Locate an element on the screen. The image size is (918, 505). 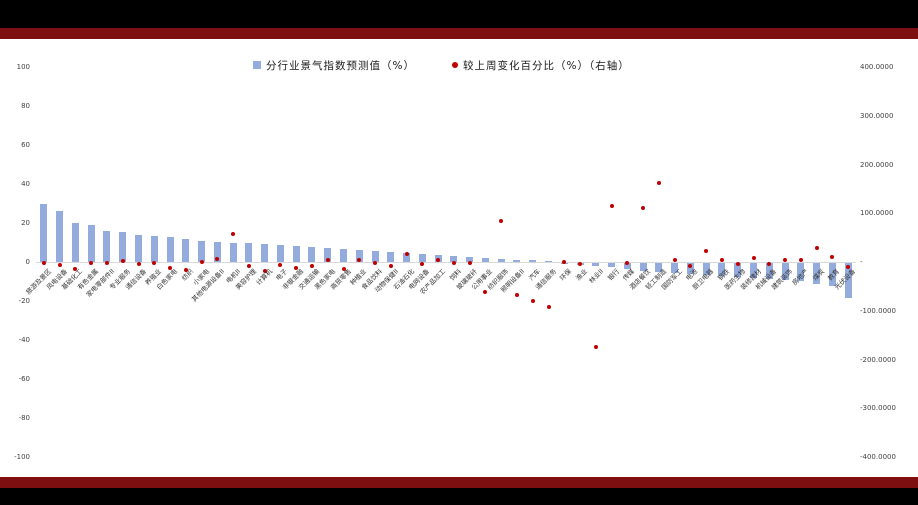
left-axis-tick: 0 is located at coordinates (27, 262).